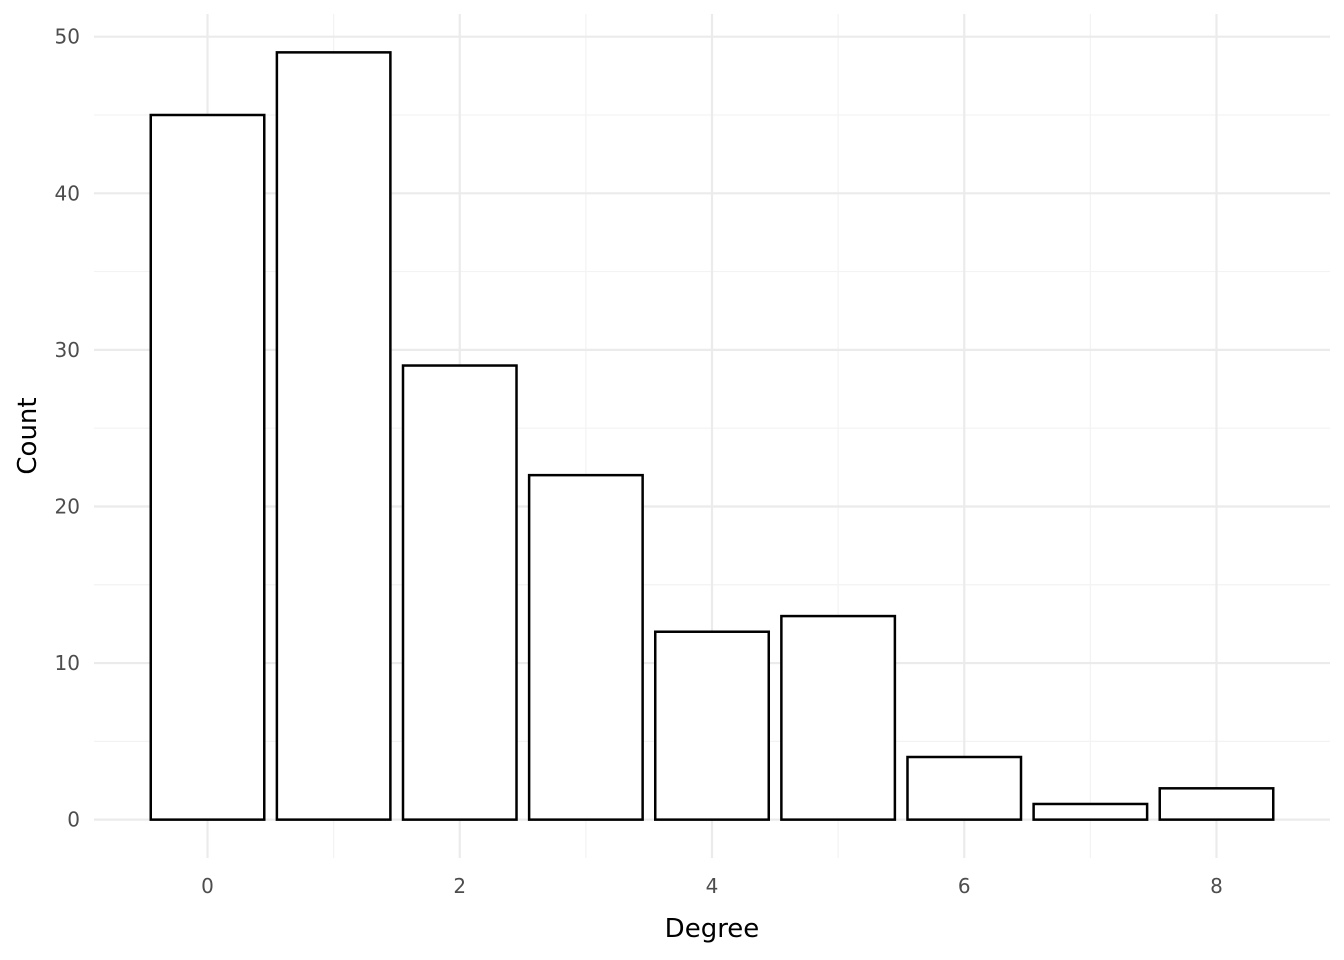 The image size is (1344, 960). I want to click on x-tick-label: 8, so click(1216, 886).